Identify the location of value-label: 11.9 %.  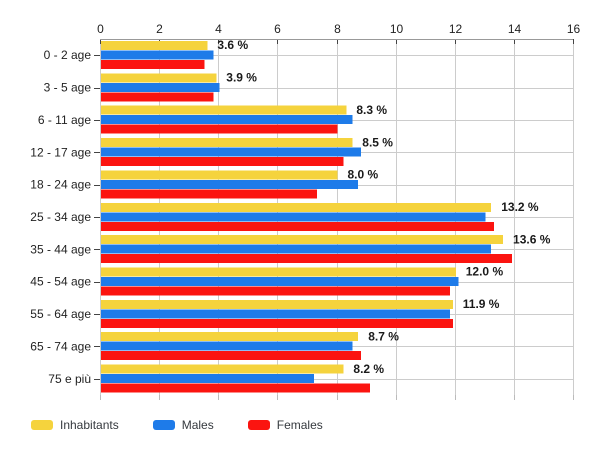
(481, 304).